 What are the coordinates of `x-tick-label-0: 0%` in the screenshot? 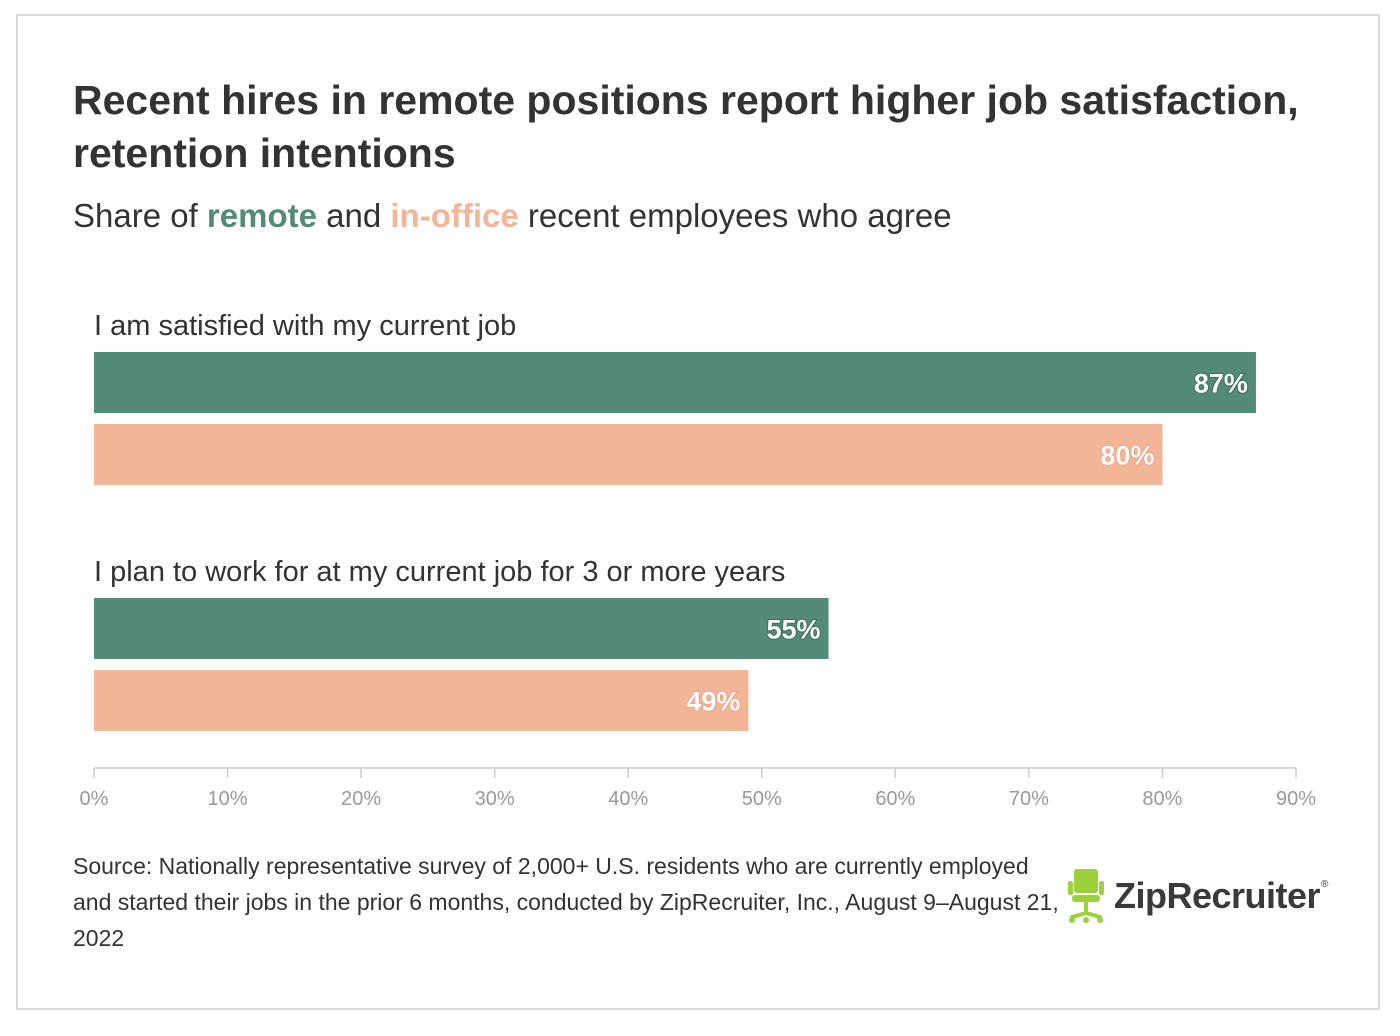 It's located at (94, 799).